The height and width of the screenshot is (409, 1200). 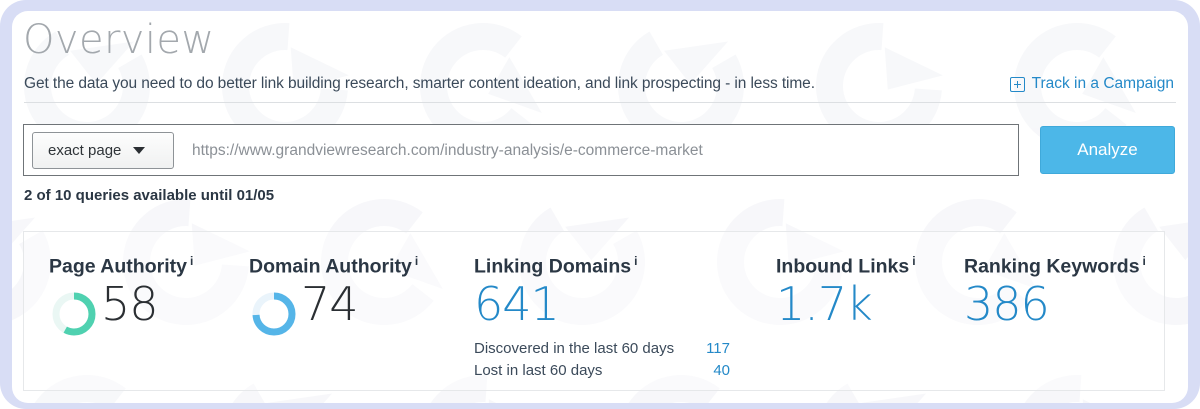 What do you see at coordinates (274, 314) in the screenshot?
I see `domain-authority-gauge` at bounding box center [274, 314].